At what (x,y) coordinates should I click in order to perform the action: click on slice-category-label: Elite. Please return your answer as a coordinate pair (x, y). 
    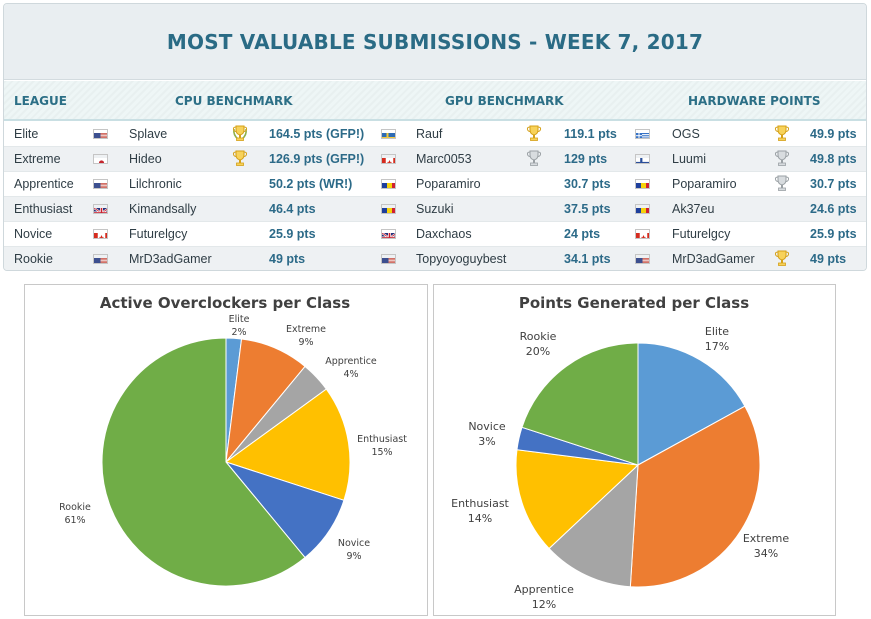
    Looking at the image, I should click on (717, 331).